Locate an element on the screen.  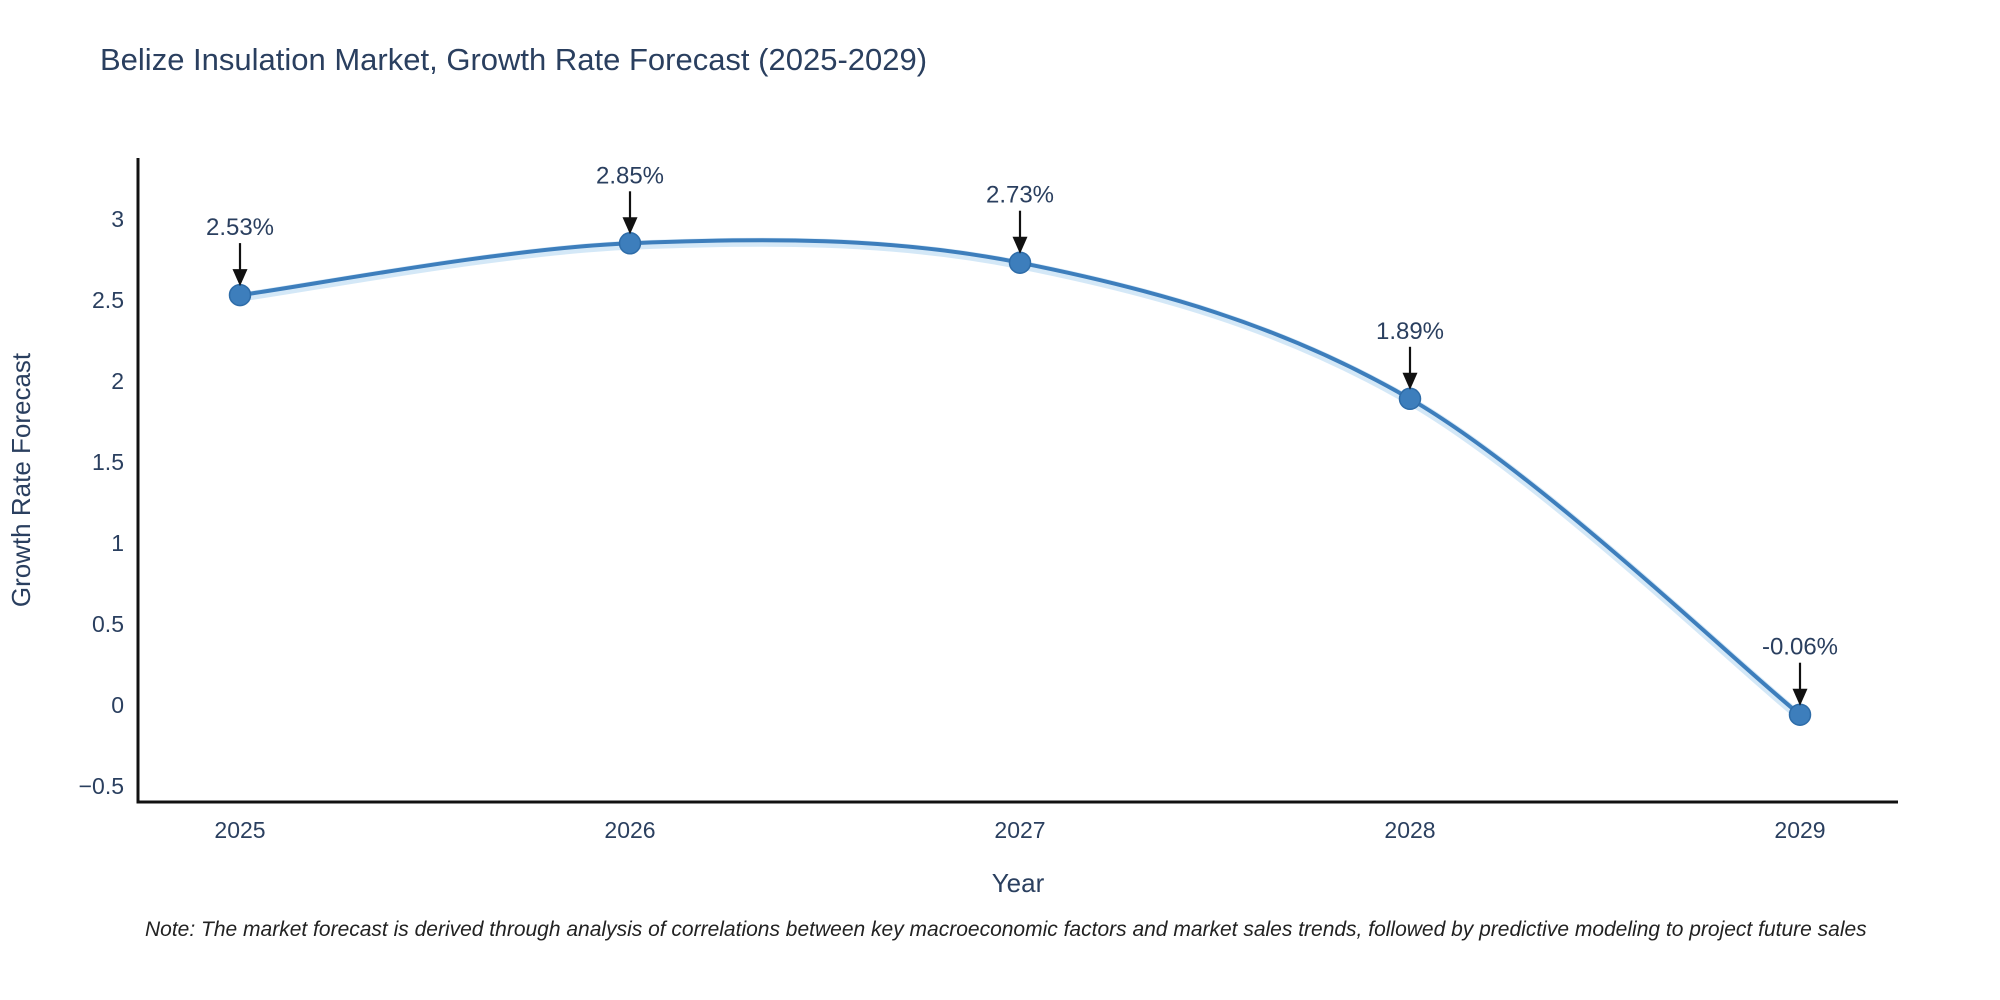
data-point-2025 is located at coordinates (240, 295).